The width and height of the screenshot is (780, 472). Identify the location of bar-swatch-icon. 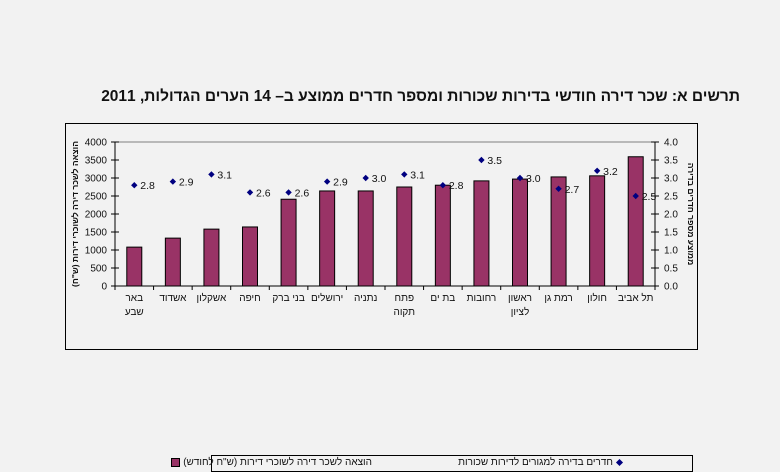
(176, 462).